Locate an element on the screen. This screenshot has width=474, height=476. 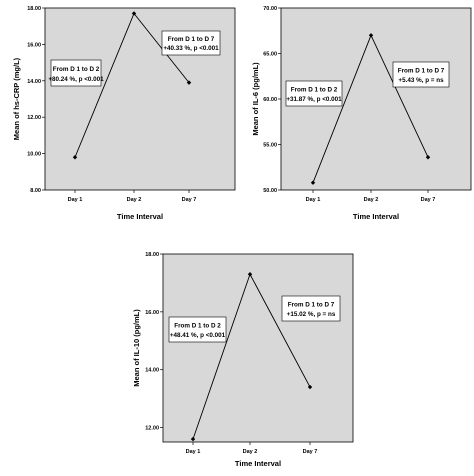
y-axis-label: Mean of IL-10 (pg/mL) is located at coordinates (136, 348).